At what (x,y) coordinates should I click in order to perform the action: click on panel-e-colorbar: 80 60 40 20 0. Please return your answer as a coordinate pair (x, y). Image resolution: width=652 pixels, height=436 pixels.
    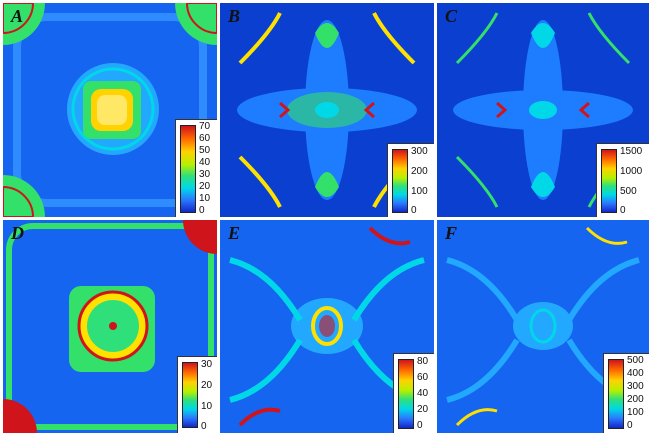
    Looking at the image, I should click on (413, 393).